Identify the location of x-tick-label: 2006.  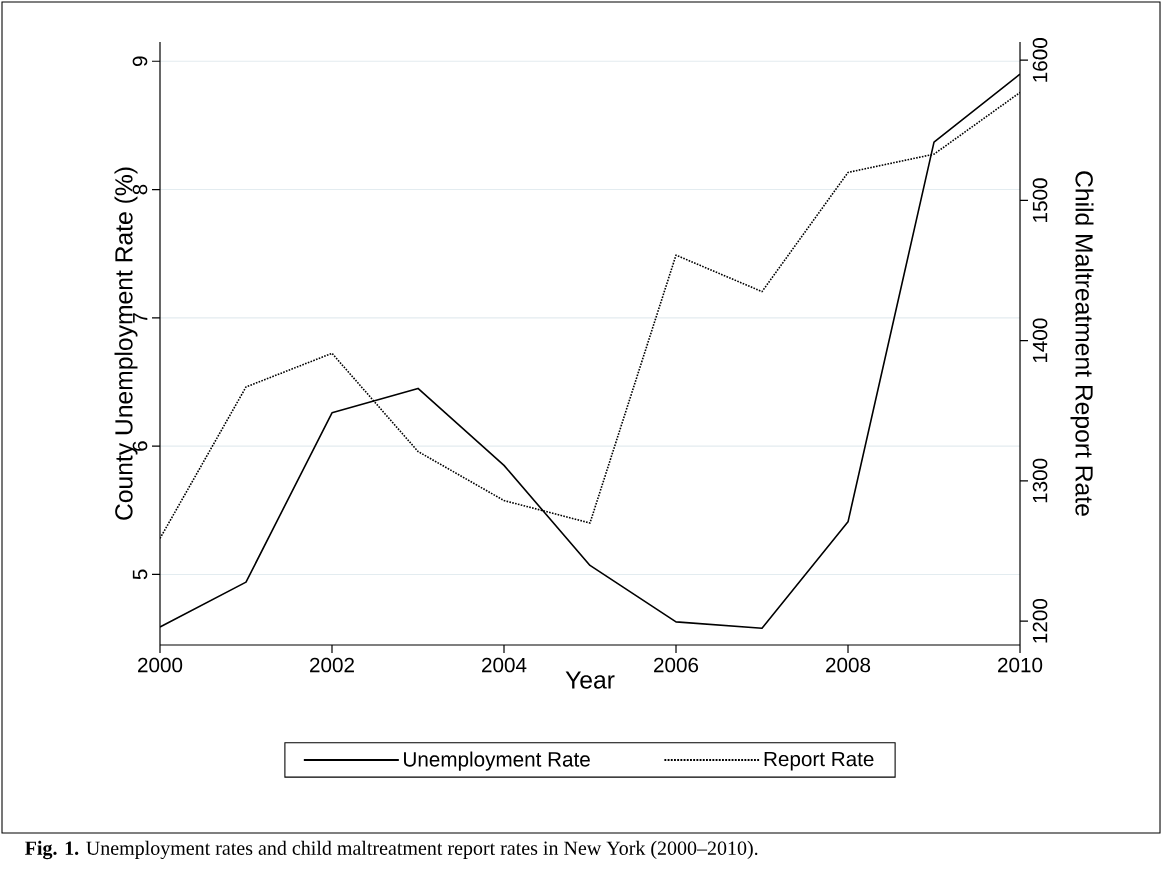
(676, 665).